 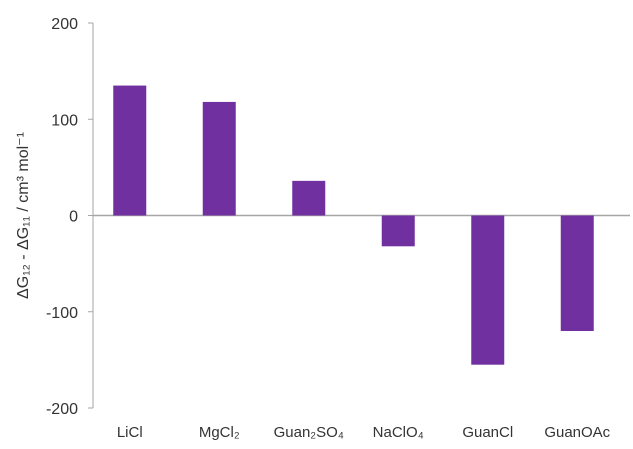 What do you see at coordinates (398, 432) in the screenshot?
I see `category-label: NaClO₄` at bounding box center [398, 432].